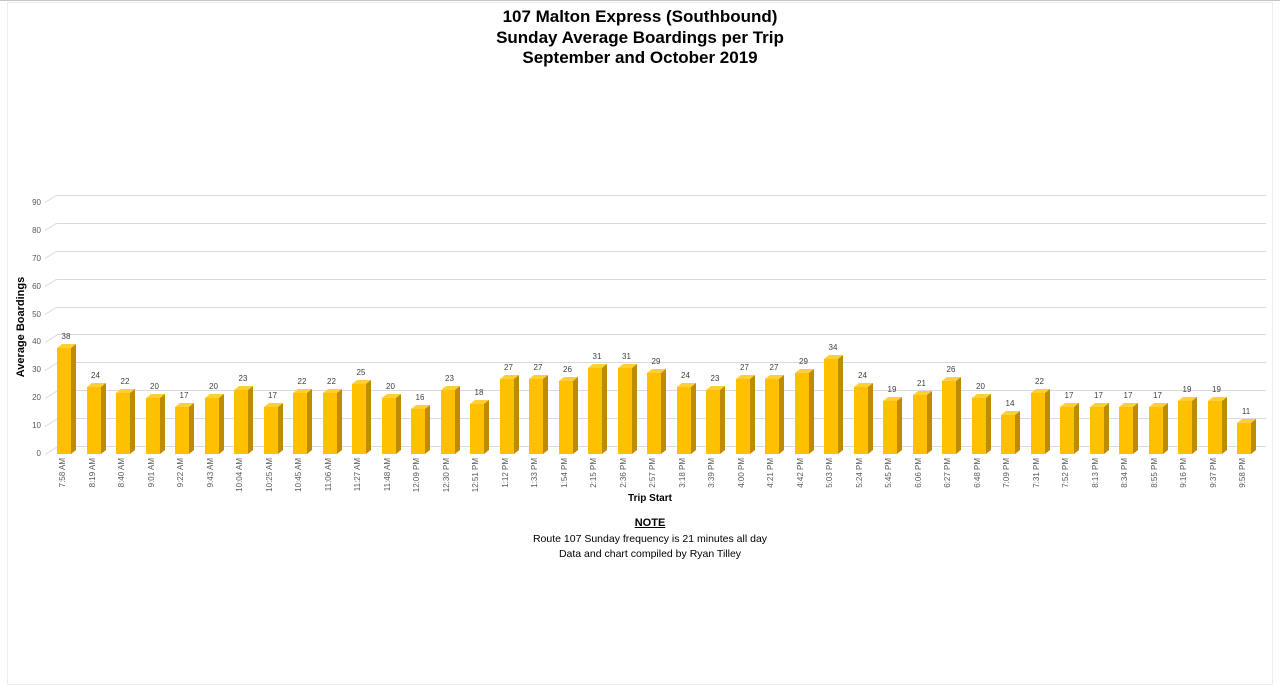  I want to click on y-tick-label: 80, so click(36, 230).